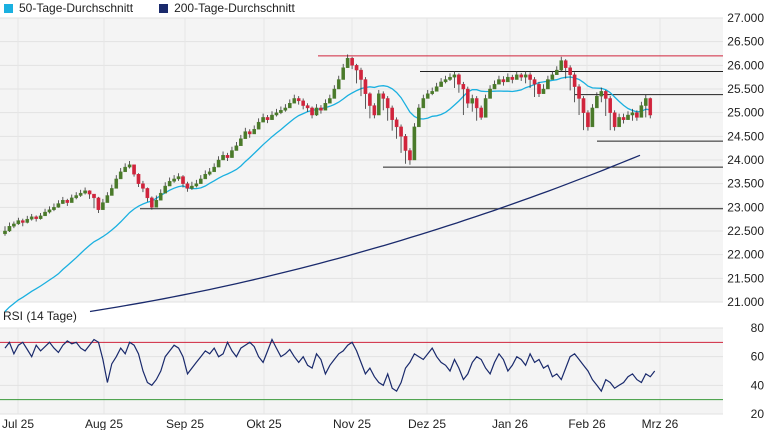 The width and height of the screenshot is (765, 430). What do you see at coordinates (745, 42) in the screenshot?
I see `price-tick-label: 26.500` at bounding box center [745, 42].